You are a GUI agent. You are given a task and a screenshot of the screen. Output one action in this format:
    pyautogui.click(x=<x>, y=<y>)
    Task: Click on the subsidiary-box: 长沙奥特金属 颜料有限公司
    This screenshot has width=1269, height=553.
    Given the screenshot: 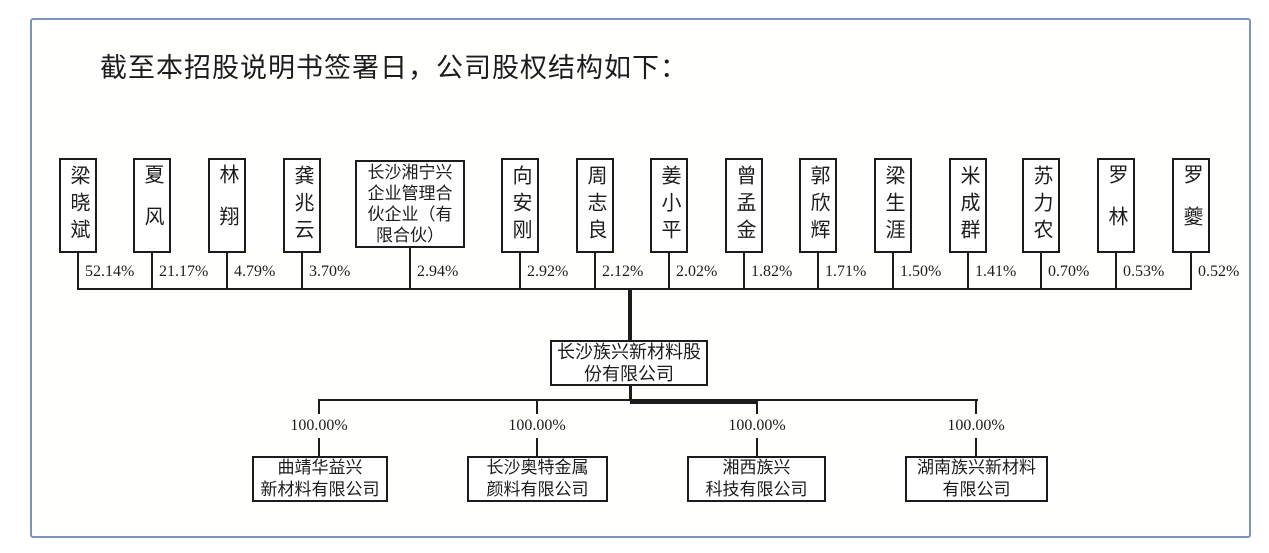 What is the action you would take?
    pyautogui.click(x=537, y=479)
    